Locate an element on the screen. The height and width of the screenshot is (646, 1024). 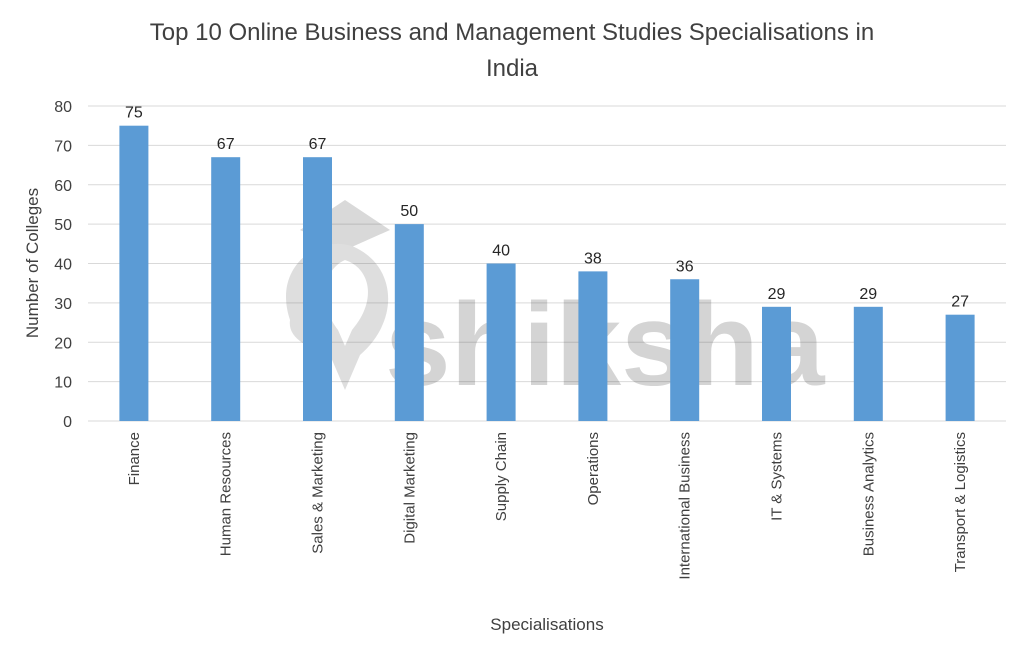
x-tick-label: Sales & Marketing is located at coordinates (318, 493).